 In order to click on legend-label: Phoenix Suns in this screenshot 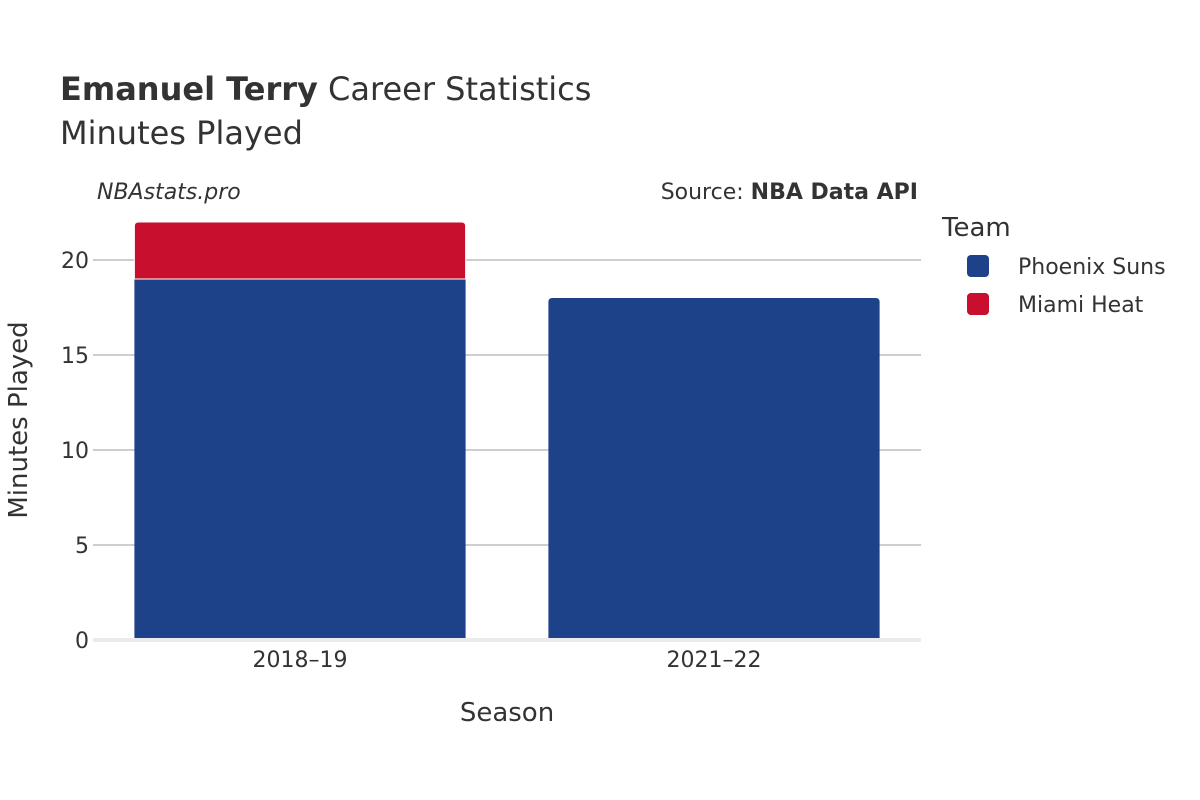, I will do `click(1092, 267)`.